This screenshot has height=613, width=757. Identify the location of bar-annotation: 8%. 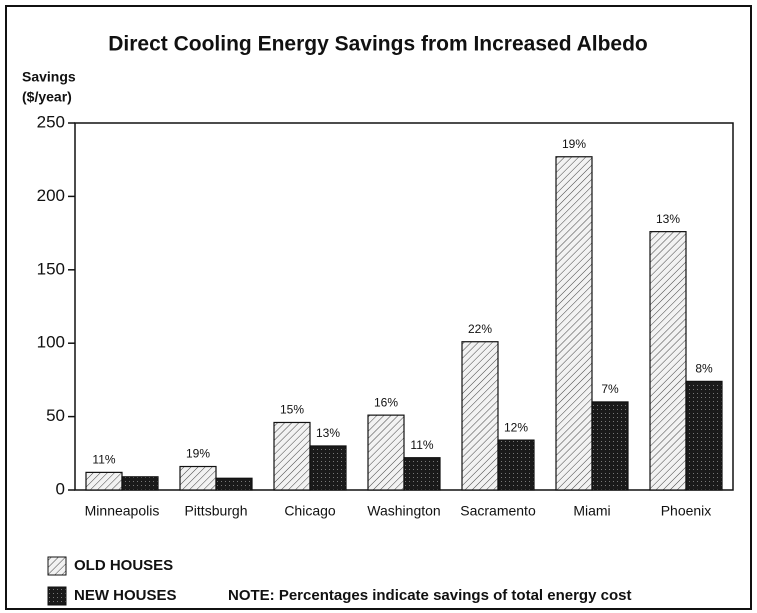
(704, 369).